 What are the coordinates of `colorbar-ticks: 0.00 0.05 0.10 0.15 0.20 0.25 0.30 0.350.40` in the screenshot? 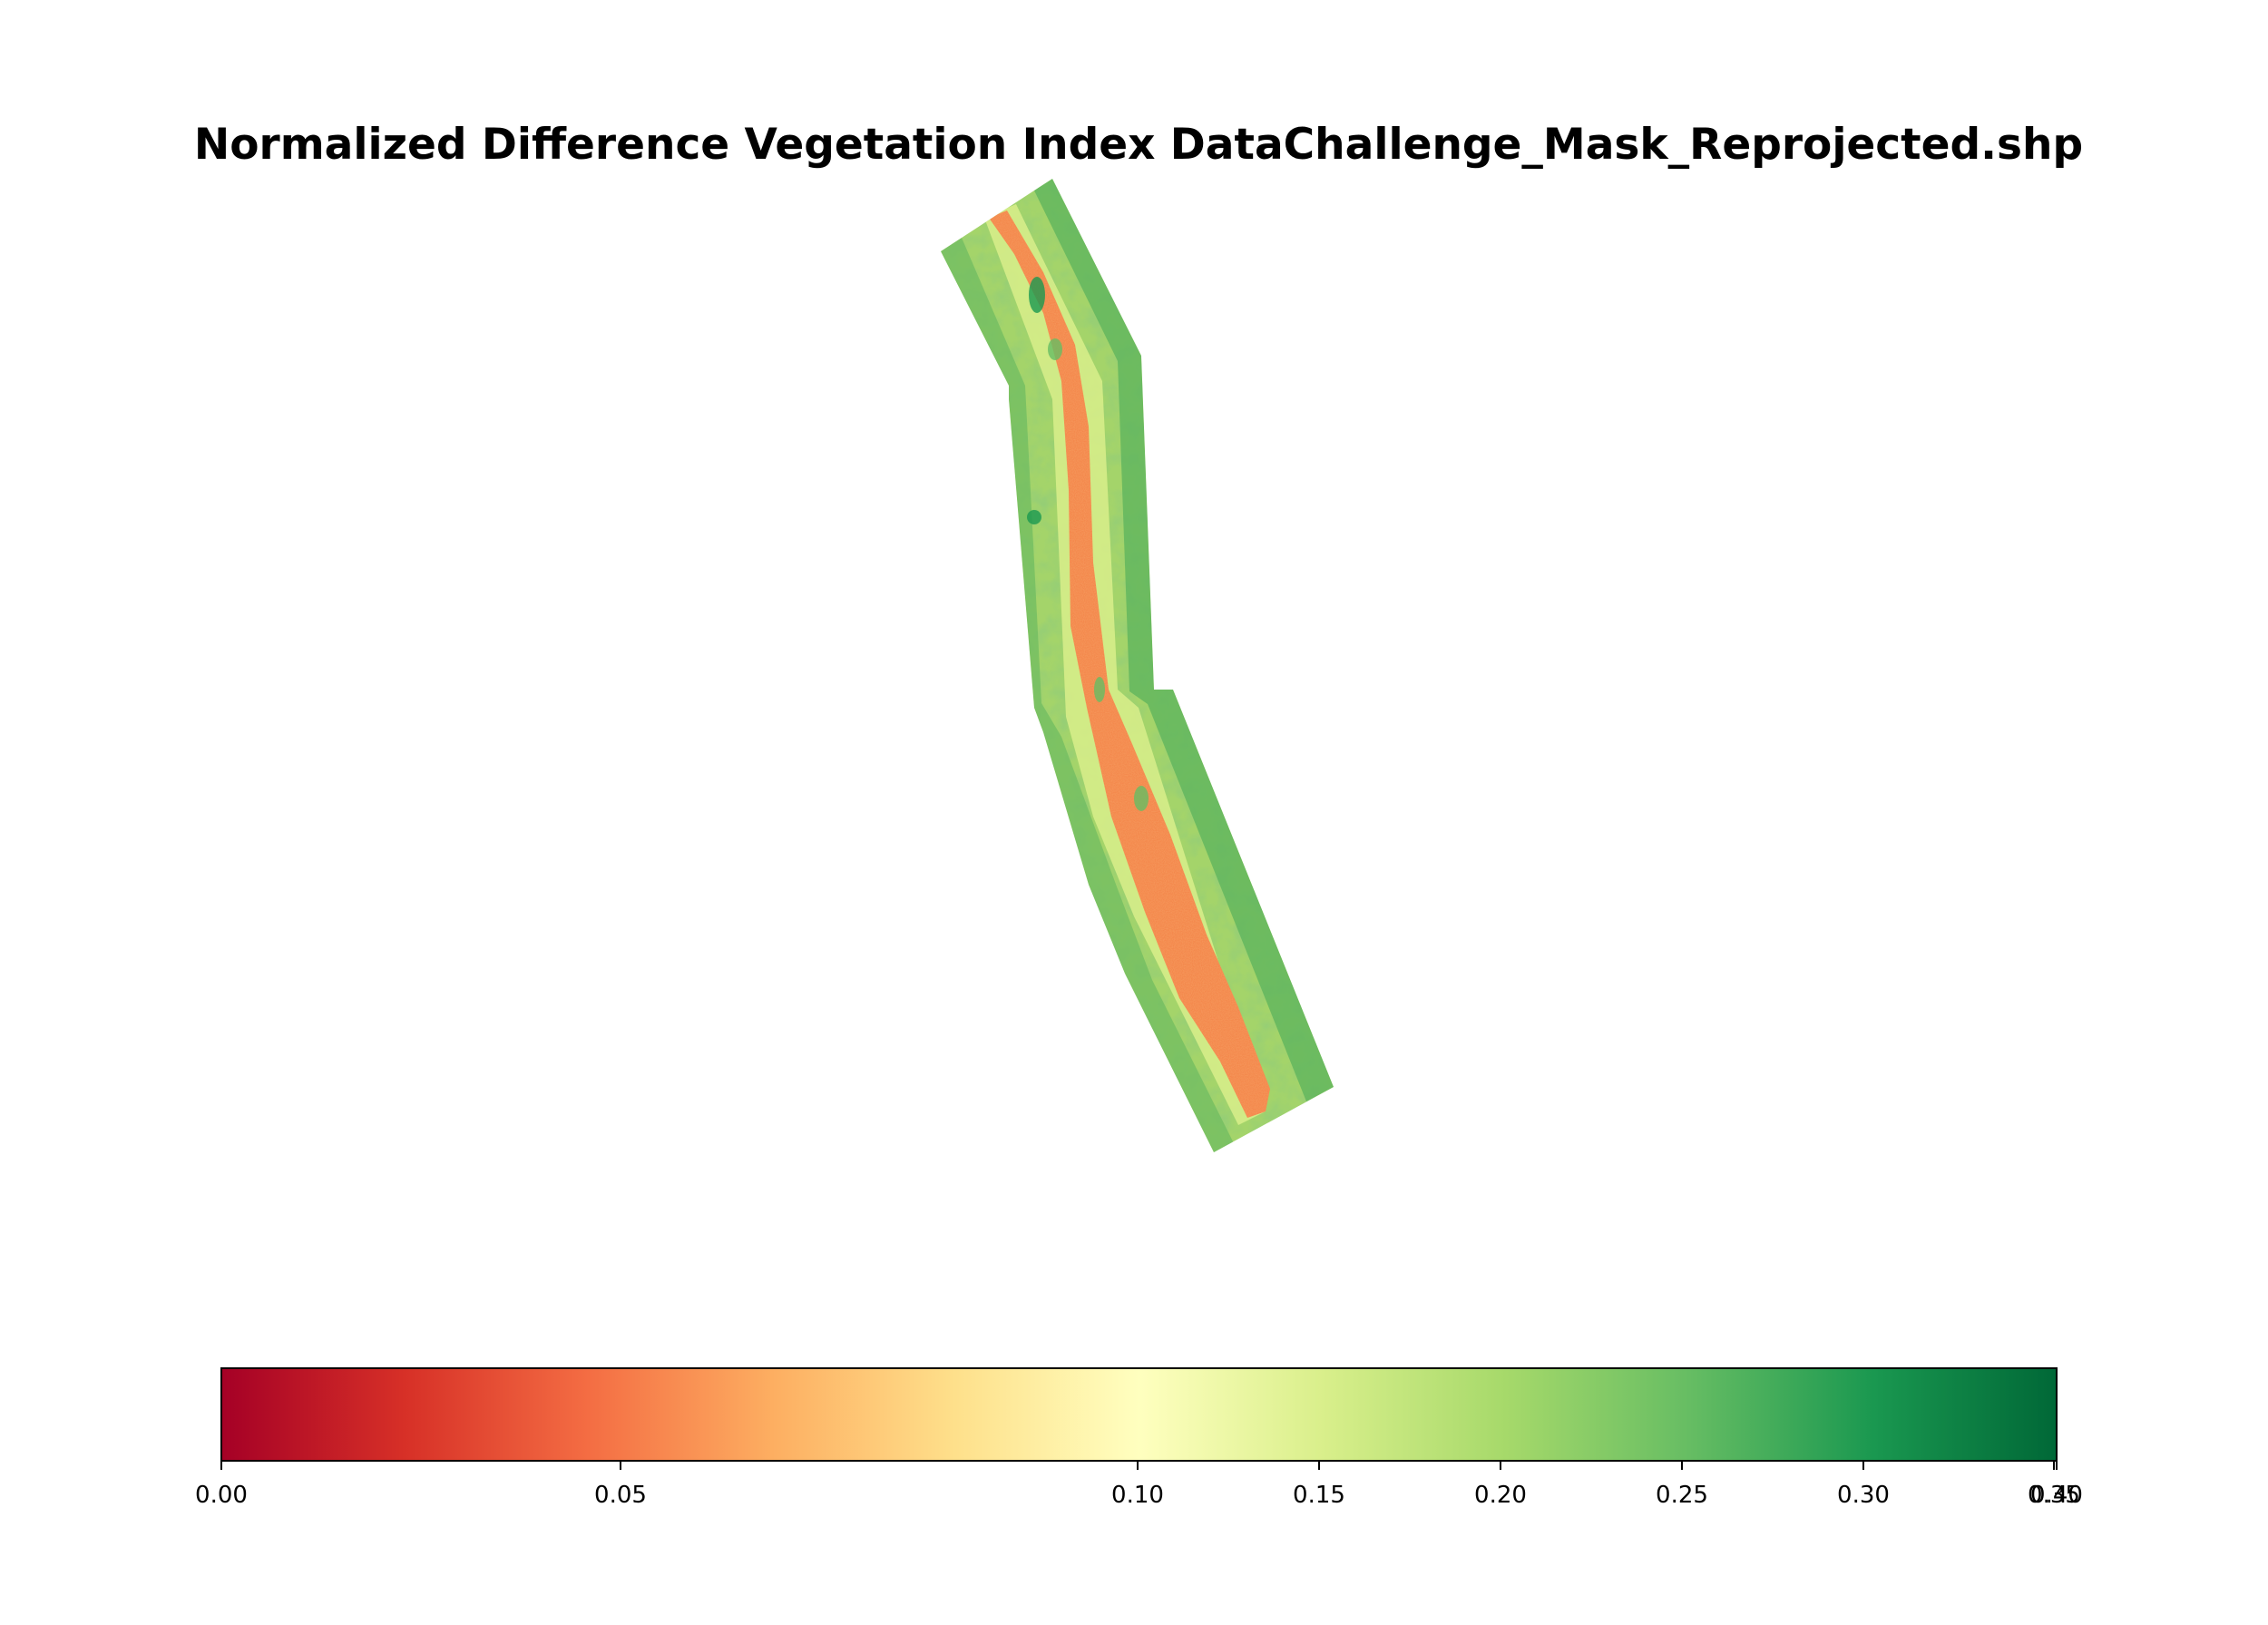 It's located at (1139, 1485).